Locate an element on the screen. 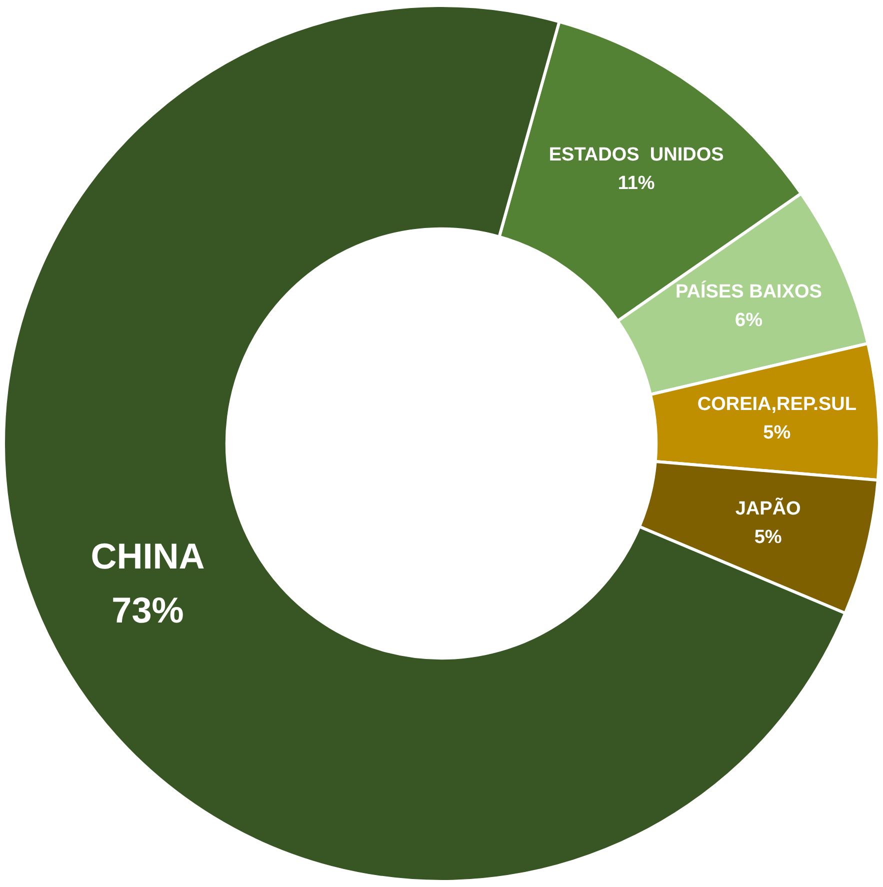  slice-label: ESTADOS UNIDOS is located at coordinates (636, 155).